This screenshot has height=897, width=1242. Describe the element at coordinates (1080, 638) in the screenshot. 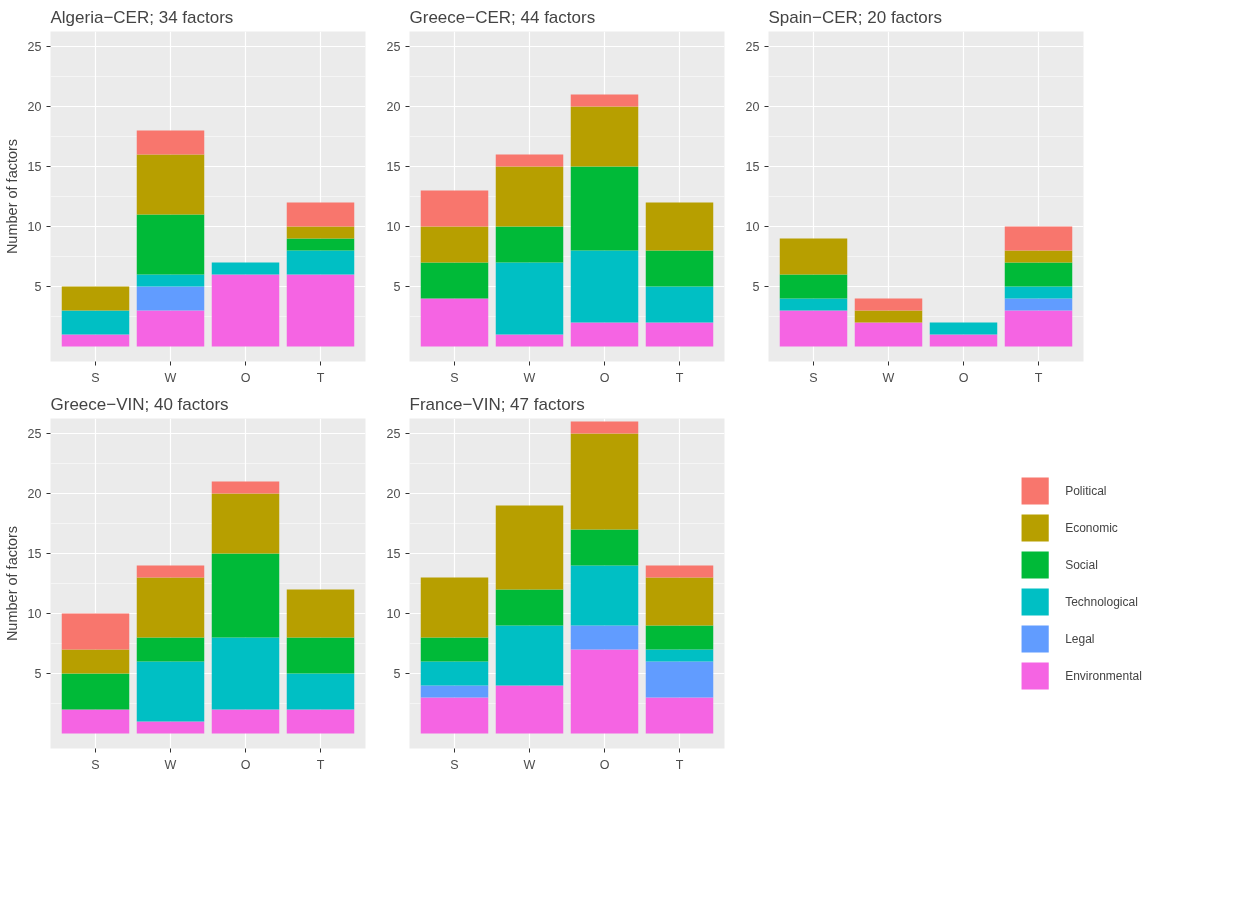

I see `legend-label: Legal` at that location.